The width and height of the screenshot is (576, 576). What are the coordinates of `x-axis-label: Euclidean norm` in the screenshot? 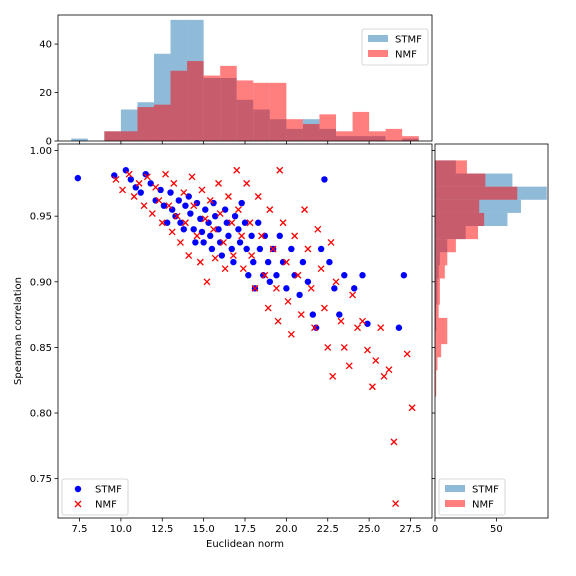 It's located at (245, 544).